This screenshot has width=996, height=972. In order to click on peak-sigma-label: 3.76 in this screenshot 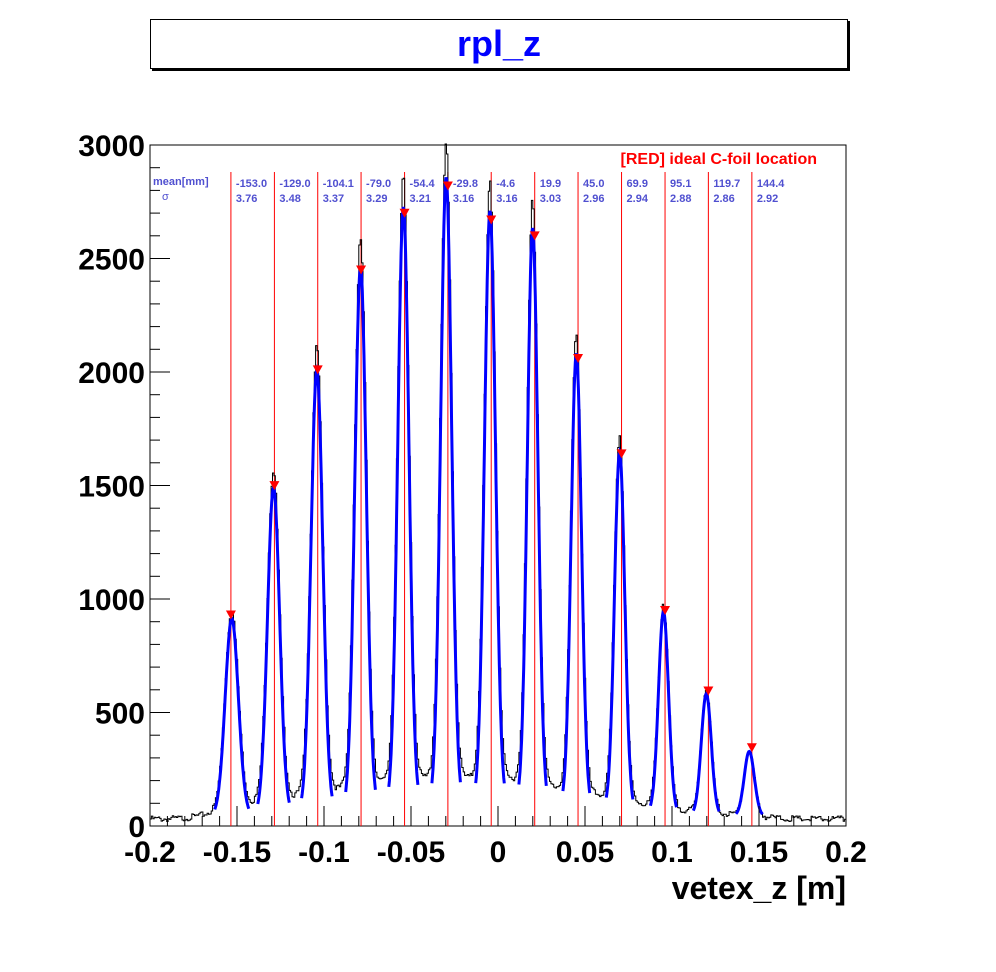, I will do `click(246, 199)`.